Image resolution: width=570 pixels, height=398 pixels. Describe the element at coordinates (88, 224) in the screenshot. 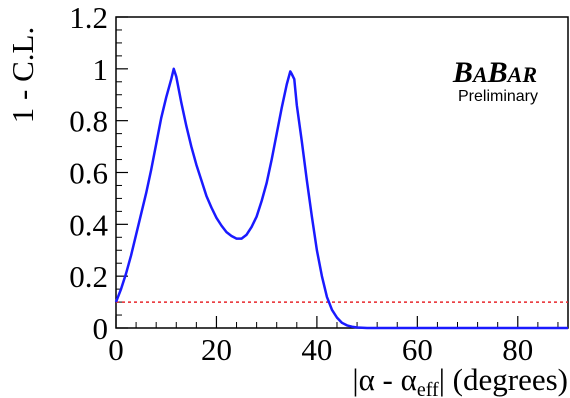

I see `y-tick-label: 0.4` at that location.